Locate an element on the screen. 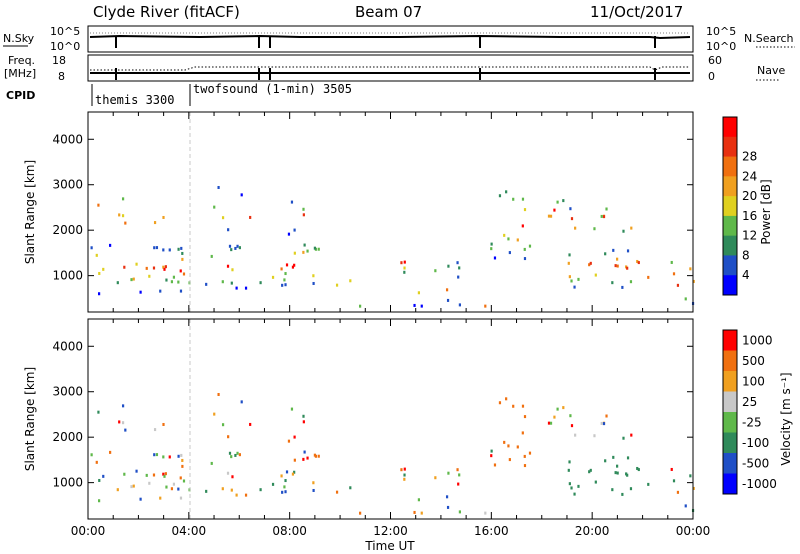  power-colorbar: 4 8 12 16 20 24 28 is located at coordinates (739, 206).